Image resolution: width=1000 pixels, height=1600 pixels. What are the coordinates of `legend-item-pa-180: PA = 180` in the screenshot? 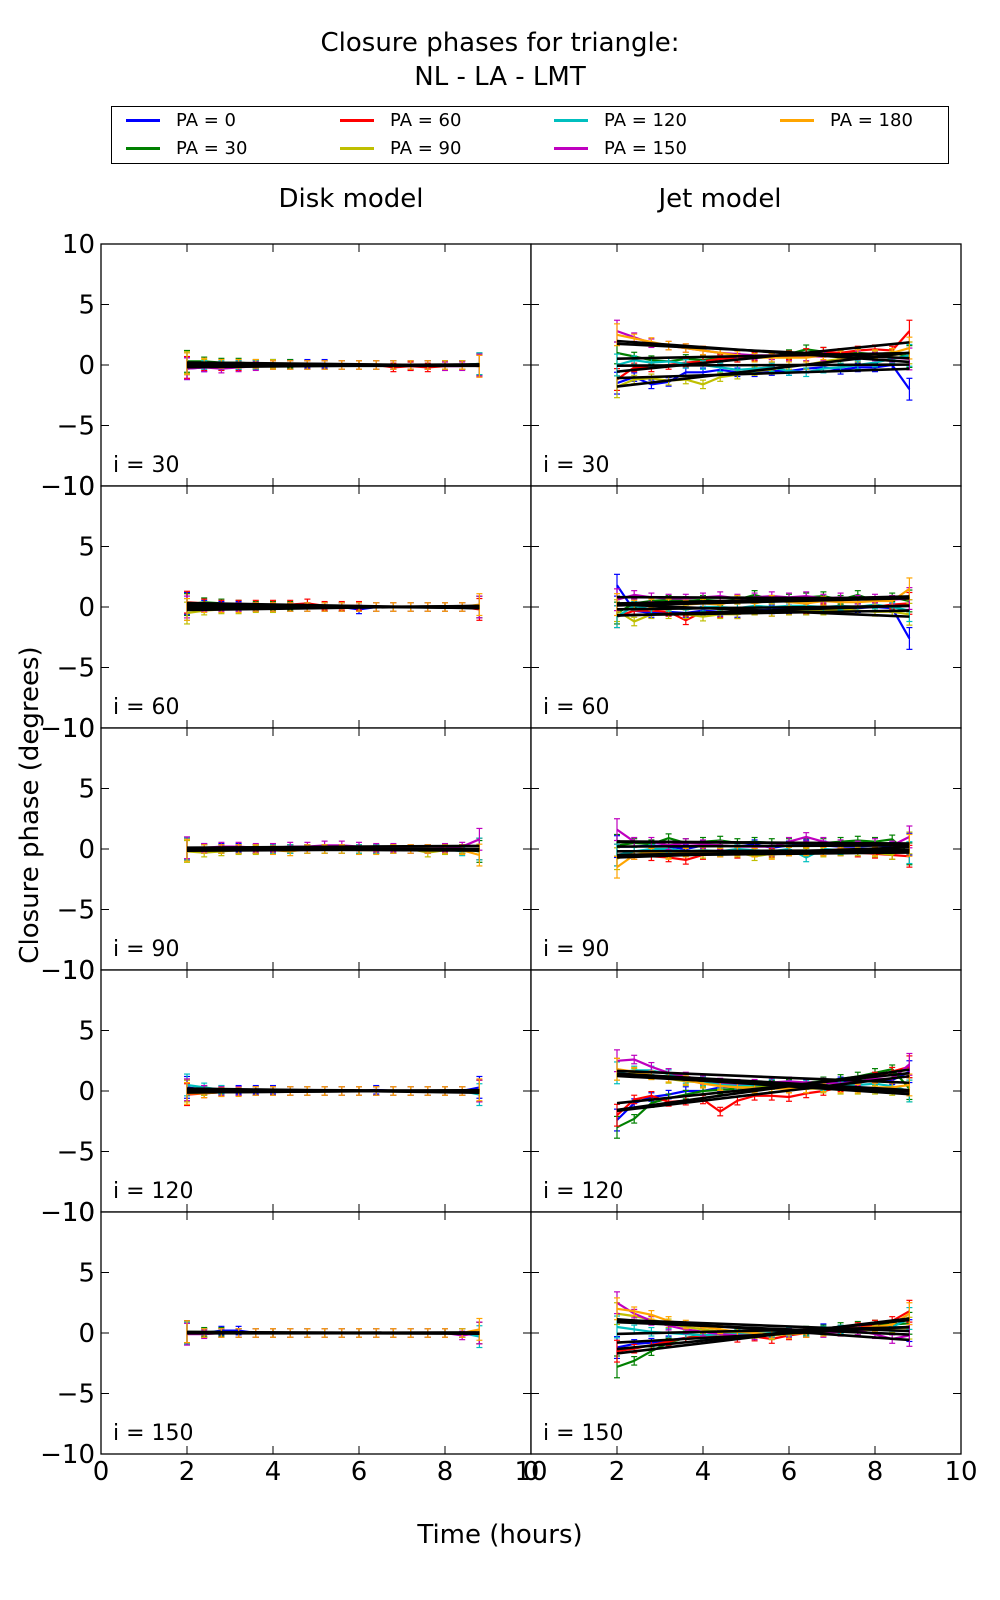 It's located at (846, 120).